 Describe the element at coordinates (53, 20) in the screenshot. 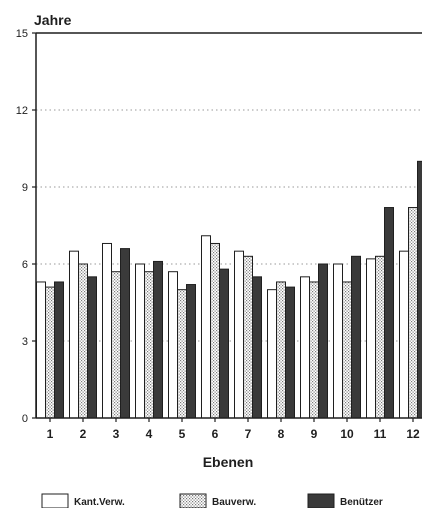

I see `y-axis-title: Jahre` at that location.